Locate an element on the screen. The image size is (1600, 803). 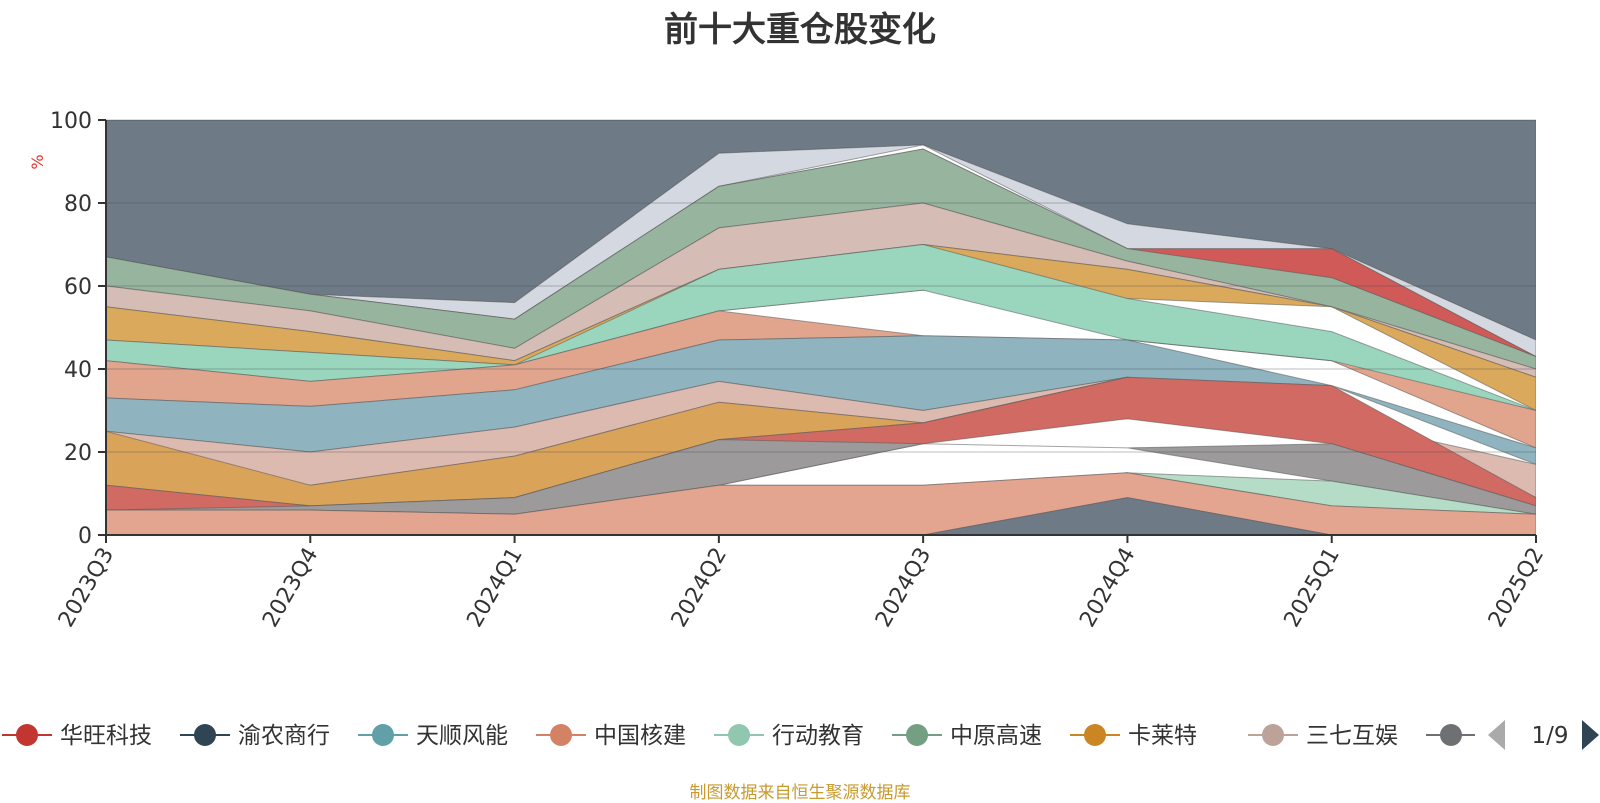
legend: 华旺科技 渝农商行 天顺风能 中国核建 行动教育 中原高速 卡莱特 三七互娱 广汇 is located at coordinates (766, 736).